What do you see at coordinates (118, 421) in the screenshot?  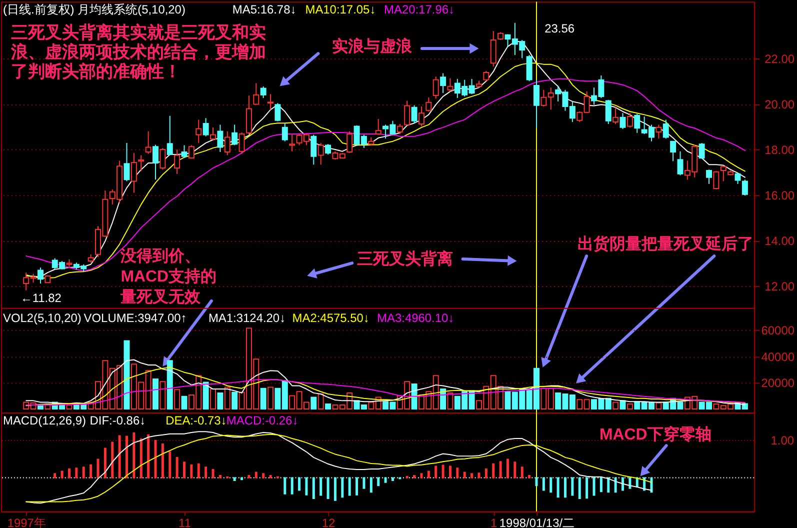 I see `series-label: DIF:-0.86↓` at bounding box center [118, 421].